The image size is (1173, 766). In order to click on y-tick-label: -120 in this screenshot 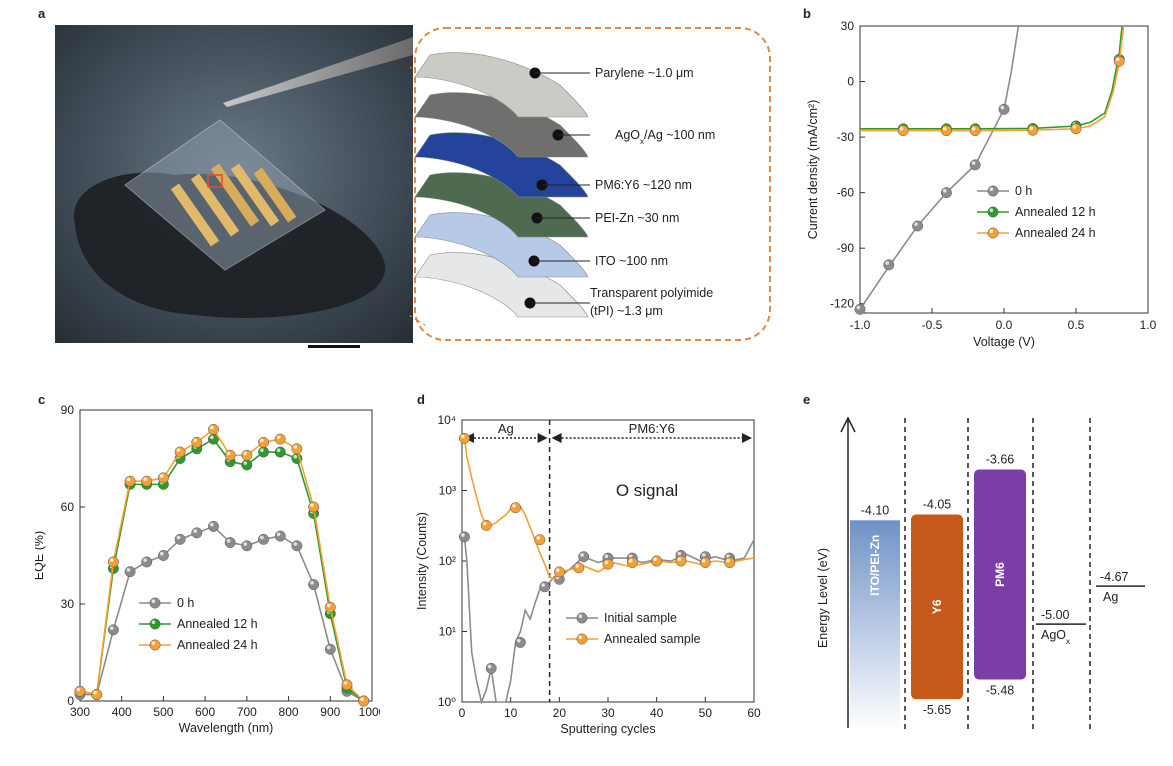, I will do `click(842, 304)`.